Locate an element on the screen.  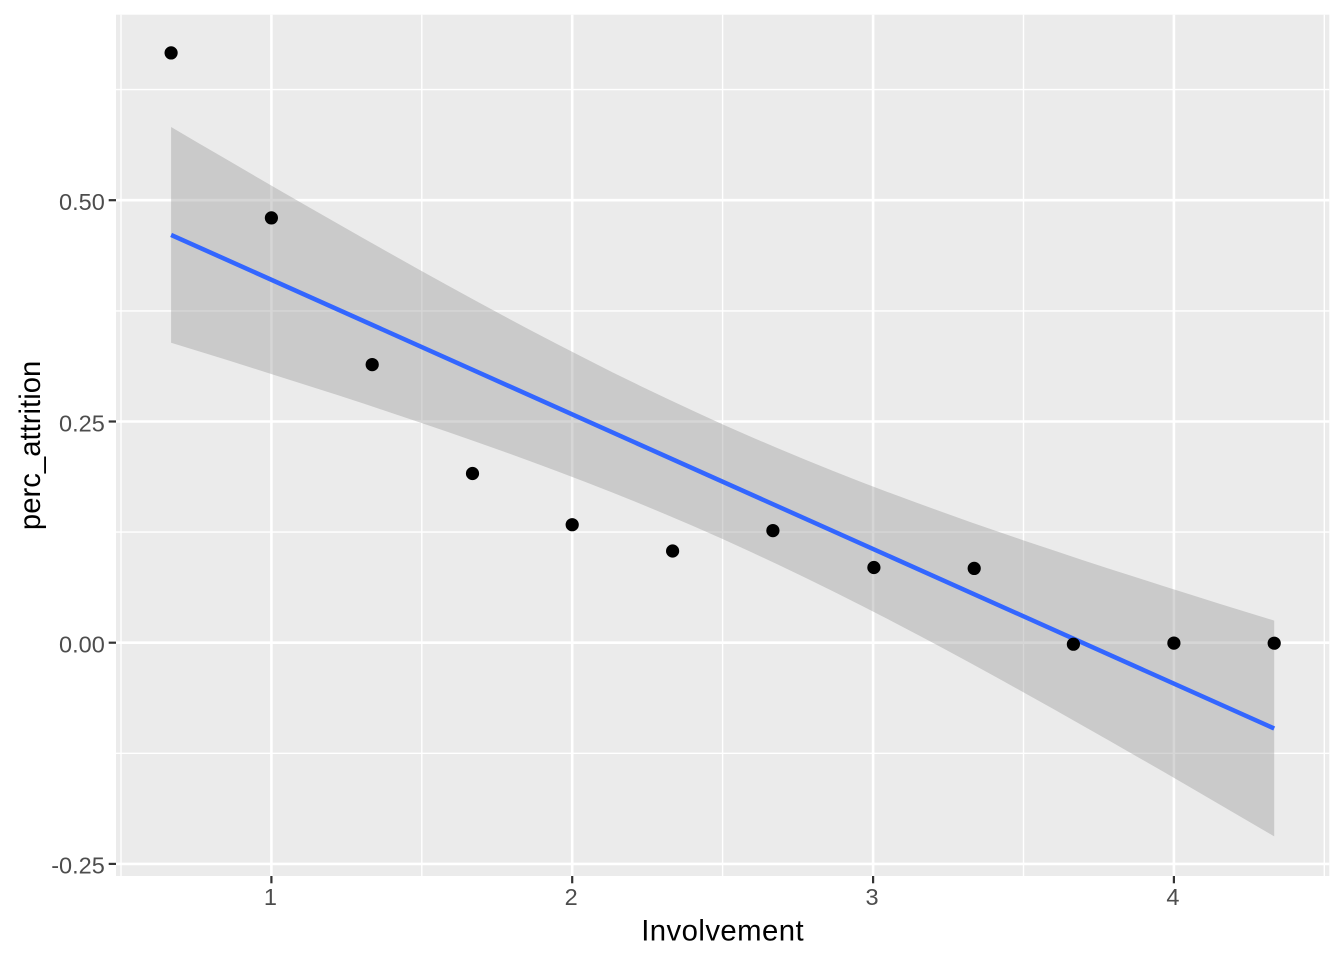
svg-text: 2 is located at coordinates (571, 897).